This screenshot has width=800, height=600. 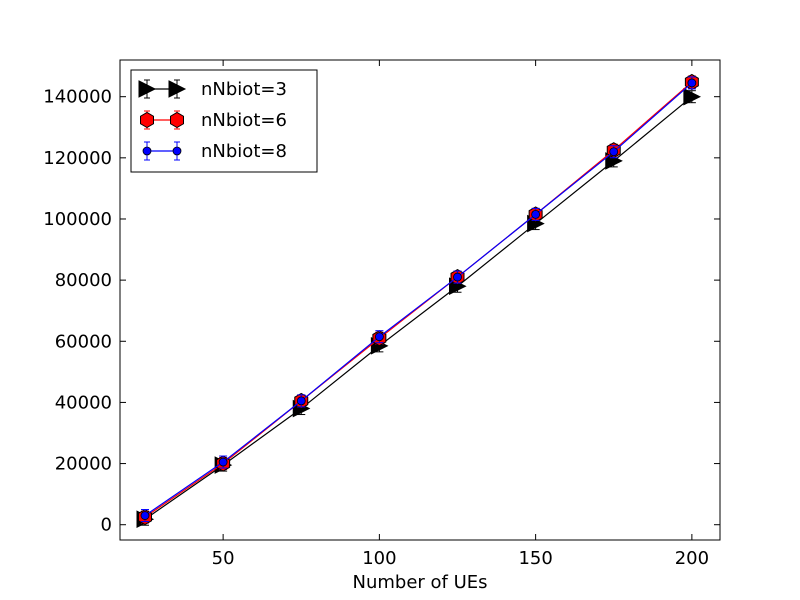 What do you see at coordinates (77, 219) in the screenshot?
I see `y-tick-label: 100000` at bounding box center [77, 219].